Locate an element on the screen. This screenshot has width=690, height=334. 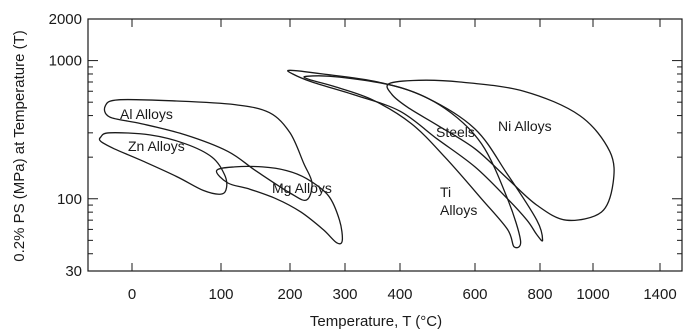
x-tick-label: 0 is located at coordinates (132, 294).